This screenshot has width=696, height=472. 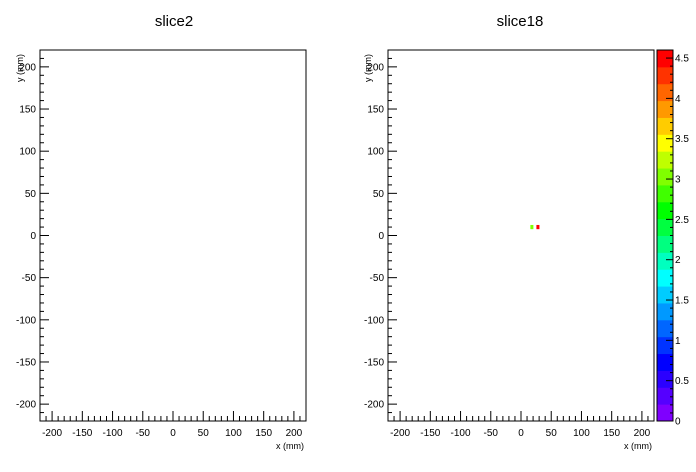 What do you see at coordinates (520, 21) in the screenshot?
I see `chart-title: slice18` at bounding box center [520, 21].